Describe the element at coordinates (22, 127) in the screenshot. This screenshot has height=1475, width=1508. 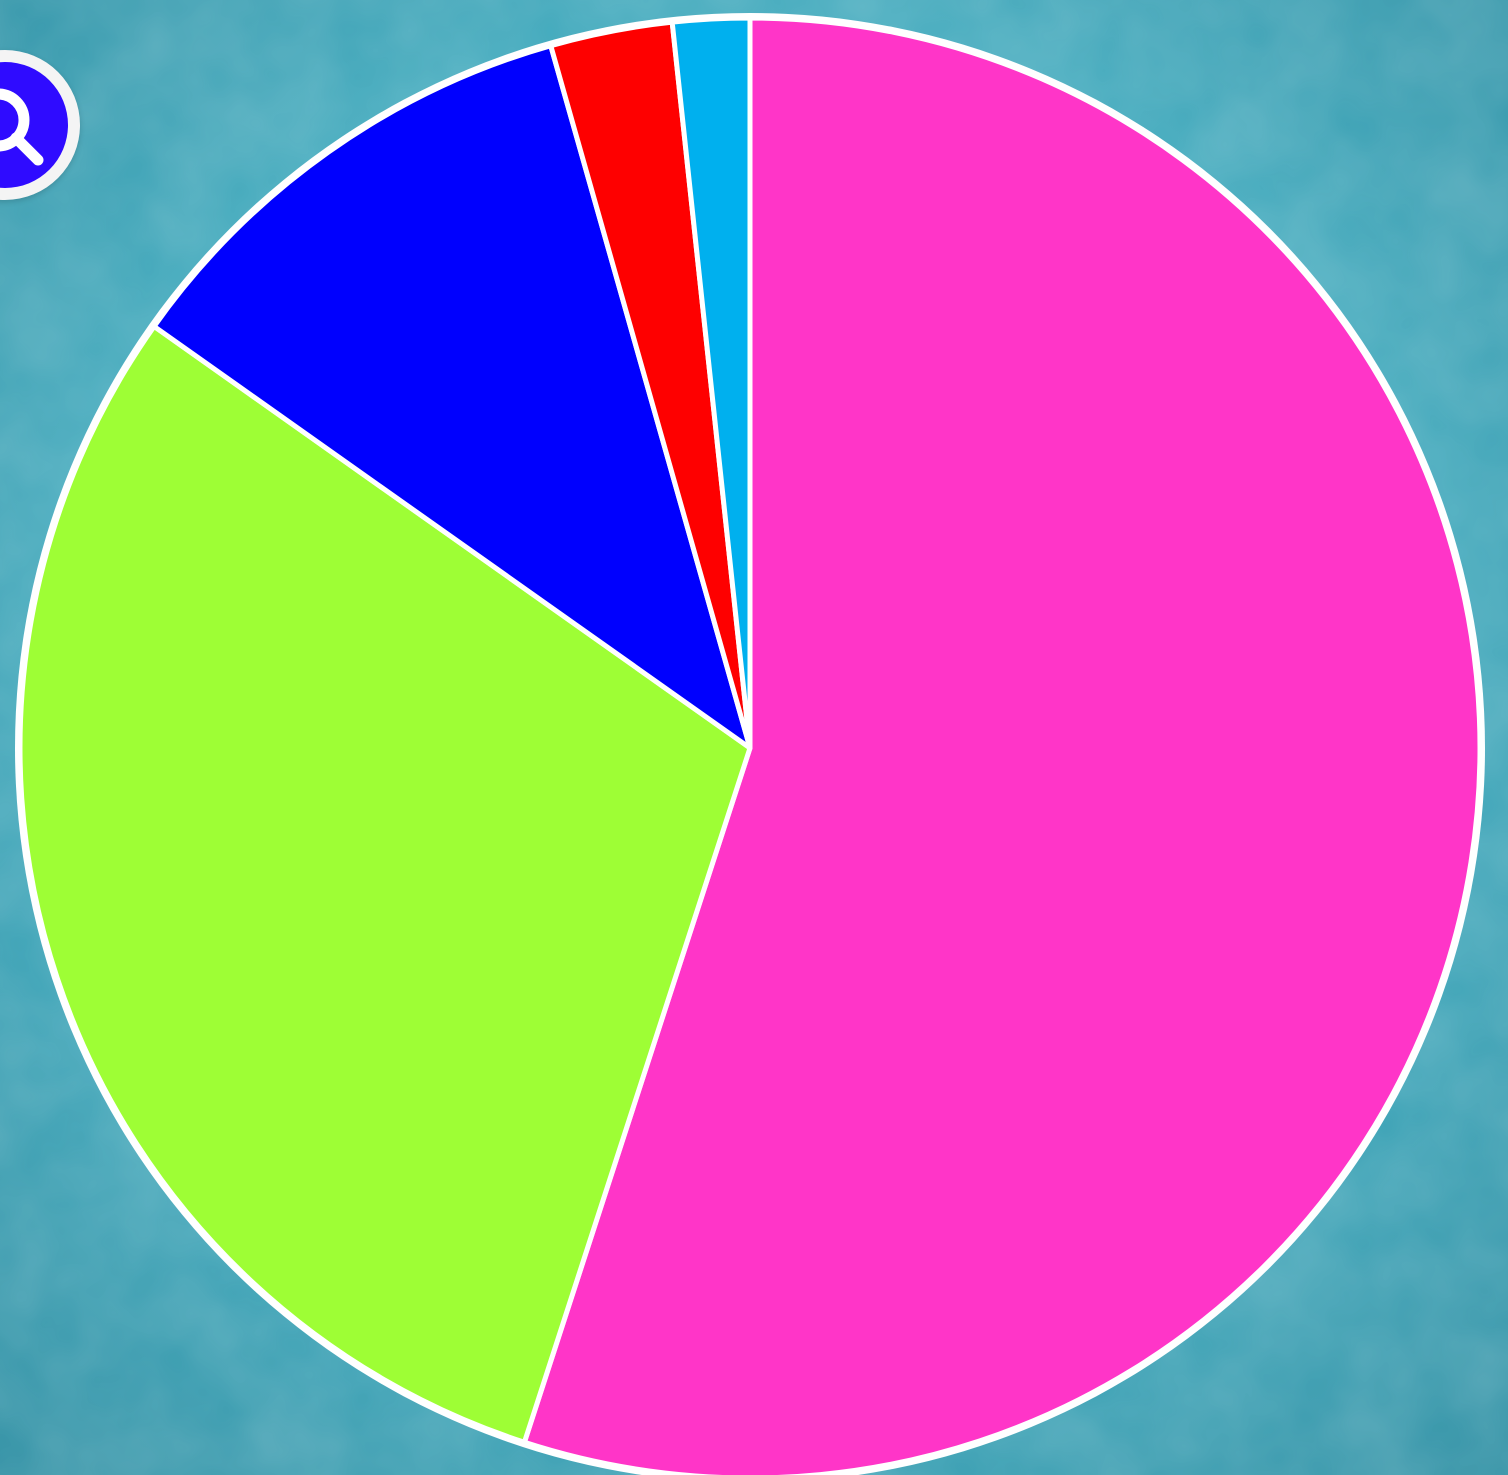
I see `search-icon` at that location.